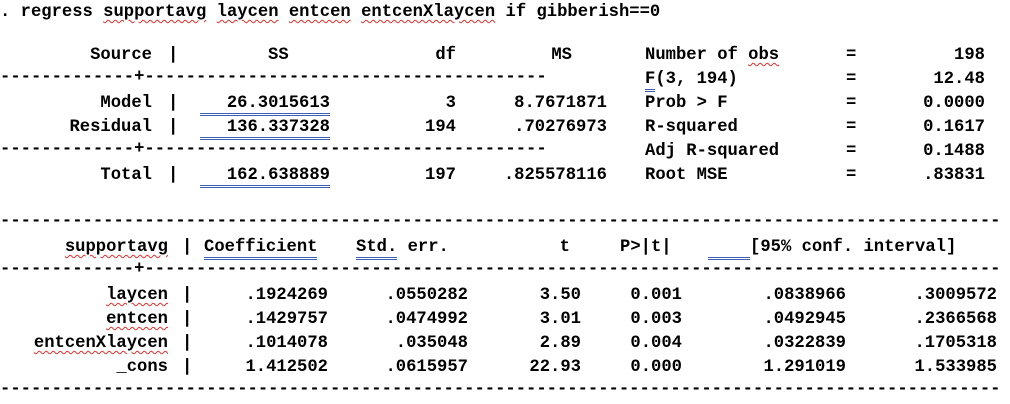 Image resolution: width=1010 pixels, height=404 pixels. What do you see at coordinates (691, 81) in the screenshot?
I see `stat-label: F(3, 194)` at bounding box center [691, 81].